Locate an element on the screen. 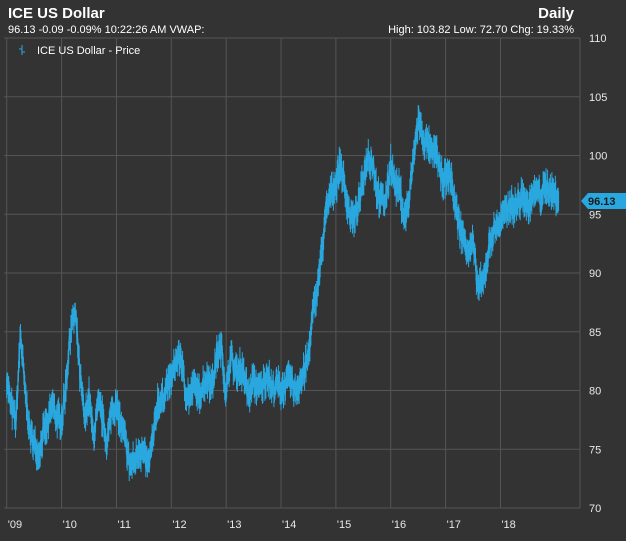  legend-marker-icon is located at coordinates (22, 50).